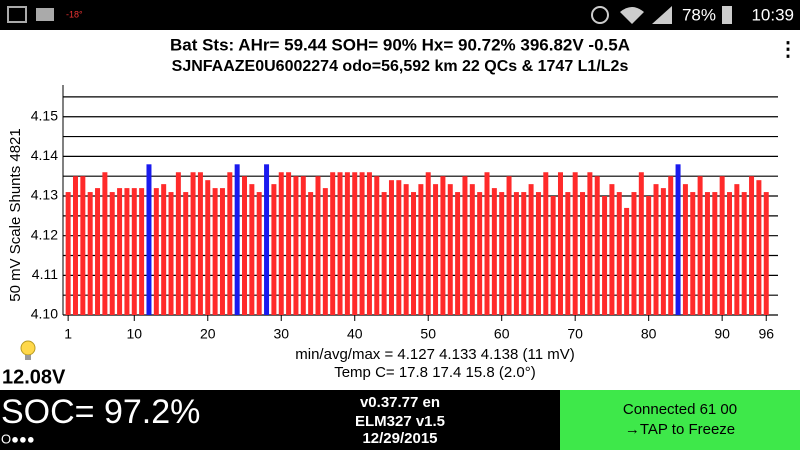 The height and width of the screenshot is (450, 800). What do you see at coordinates (100, 412) in the screenshot?
I see `soc: SOC= 97.2%` at bounding box center [100, 412].